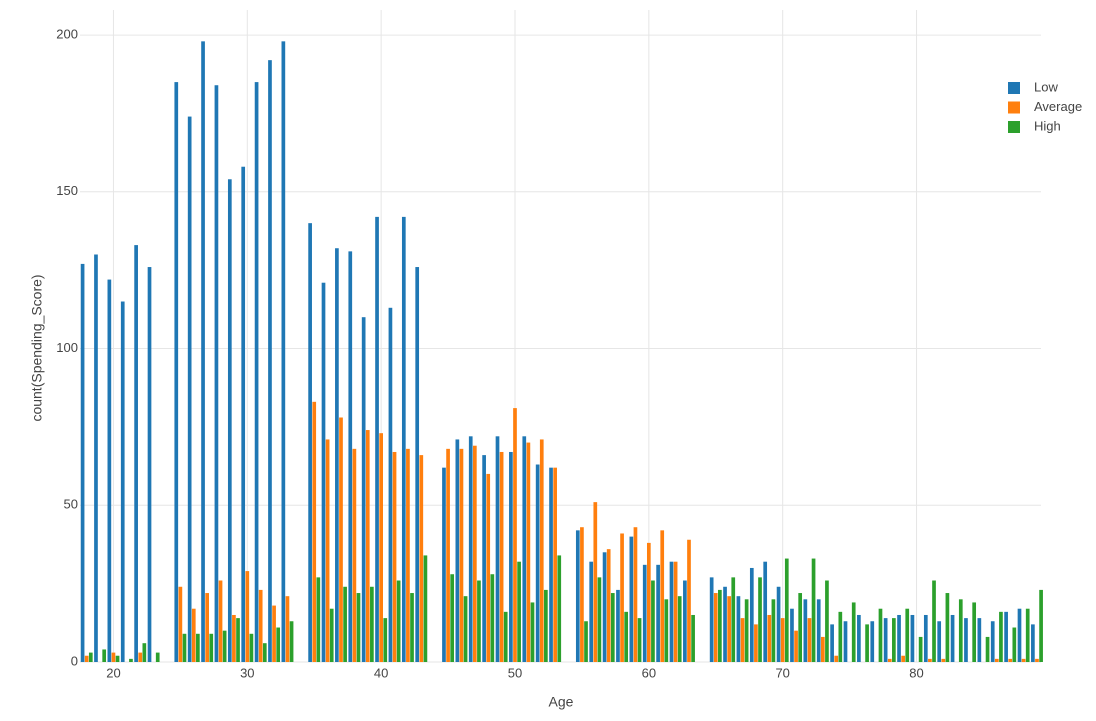 Image resolution: width=1096 pixels, height=721 pixels. What do you see at coordinates (1046, 86) in the screenshot?
I see `legend-label: Low` at bounding box center [1046, 86].